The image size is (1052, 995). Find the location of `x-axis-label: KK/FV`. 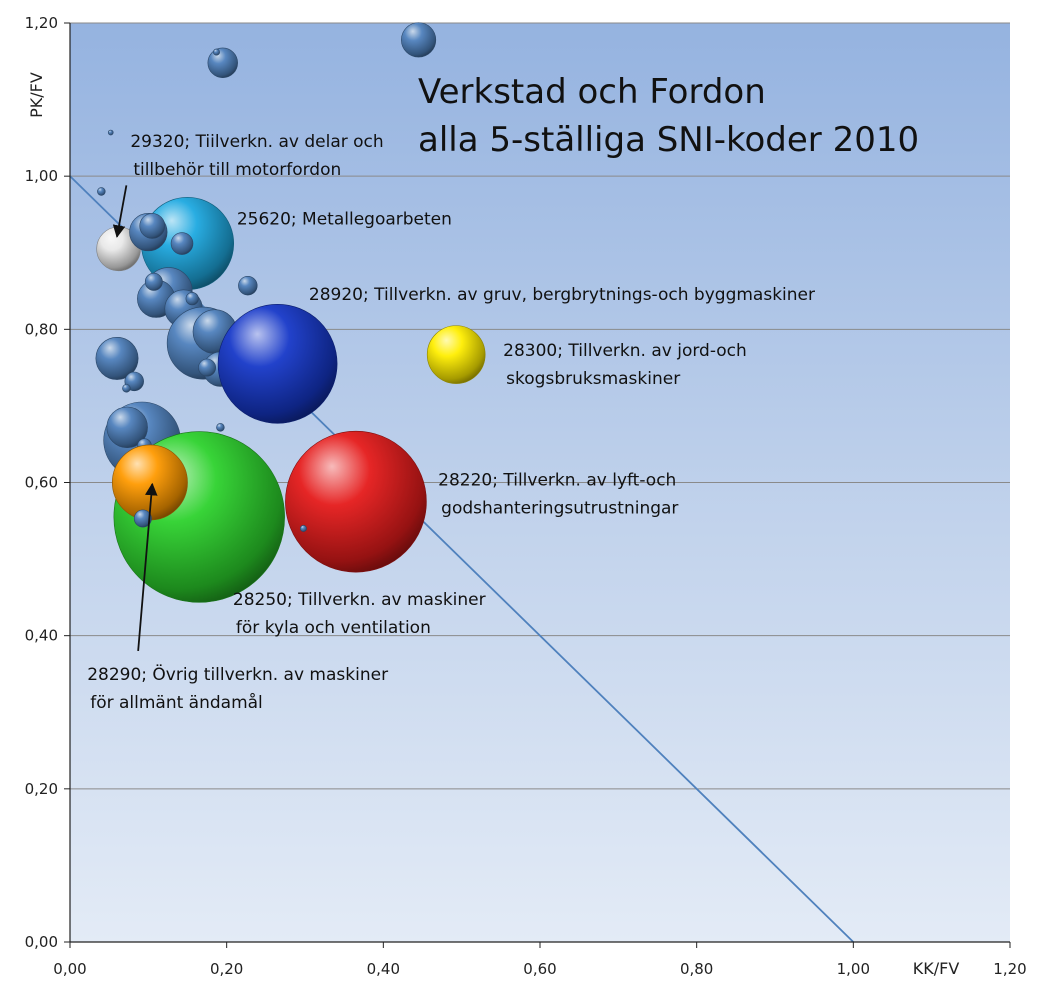

x-axis-label: KK/FV is located at coordinates (936, 968).